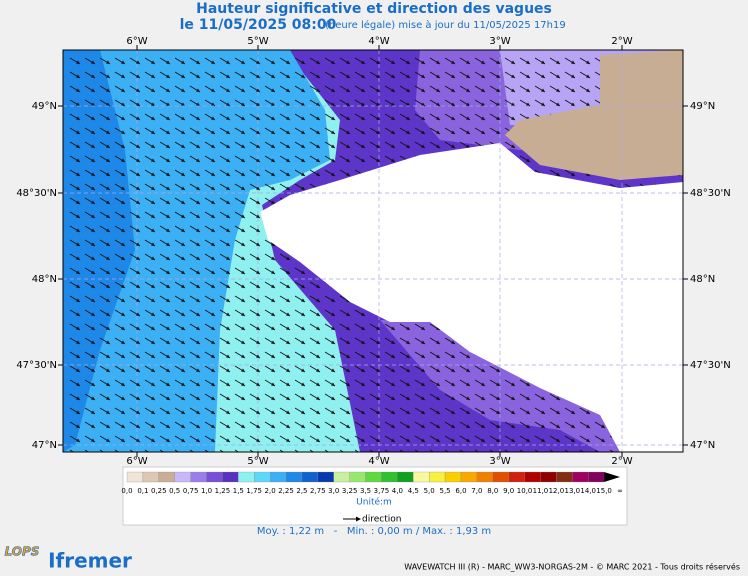  Describe the element at coordinates (397, 491) in the screenshot. I see `color-label: 4,0` at that location.